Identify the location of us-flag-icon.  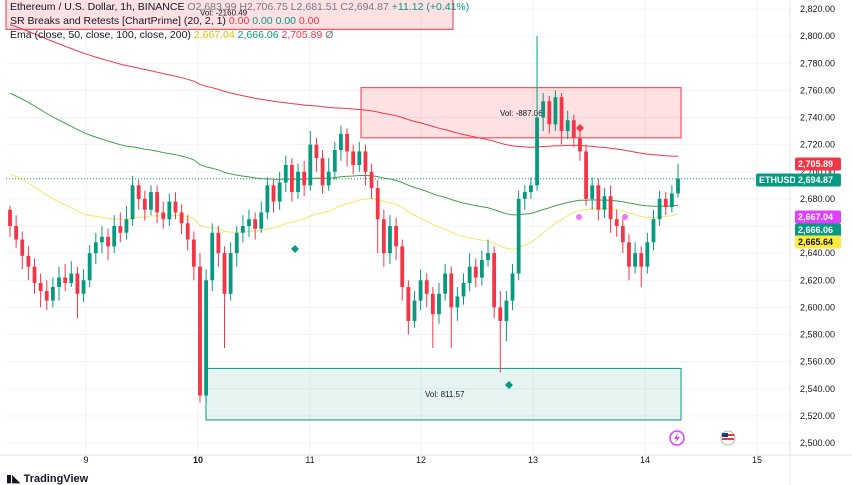
(728, 438).